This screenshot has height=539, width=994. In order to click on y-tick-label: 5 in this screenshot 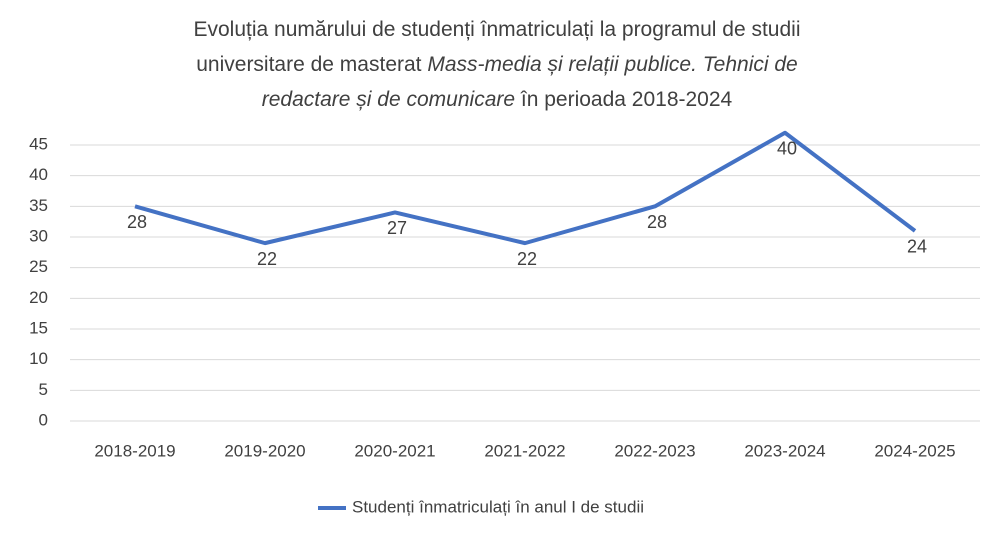, I will do `click(43, 389)`.